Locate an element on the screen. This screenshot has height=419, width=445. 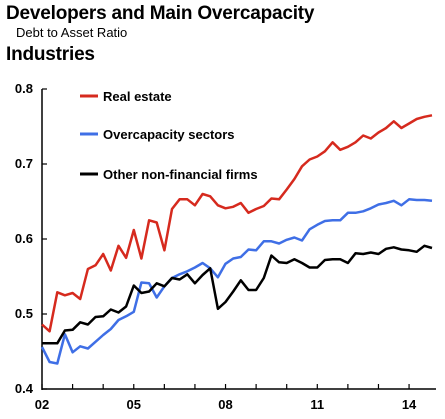
x-tick-label: 14 is located at coordinates (409, 404).